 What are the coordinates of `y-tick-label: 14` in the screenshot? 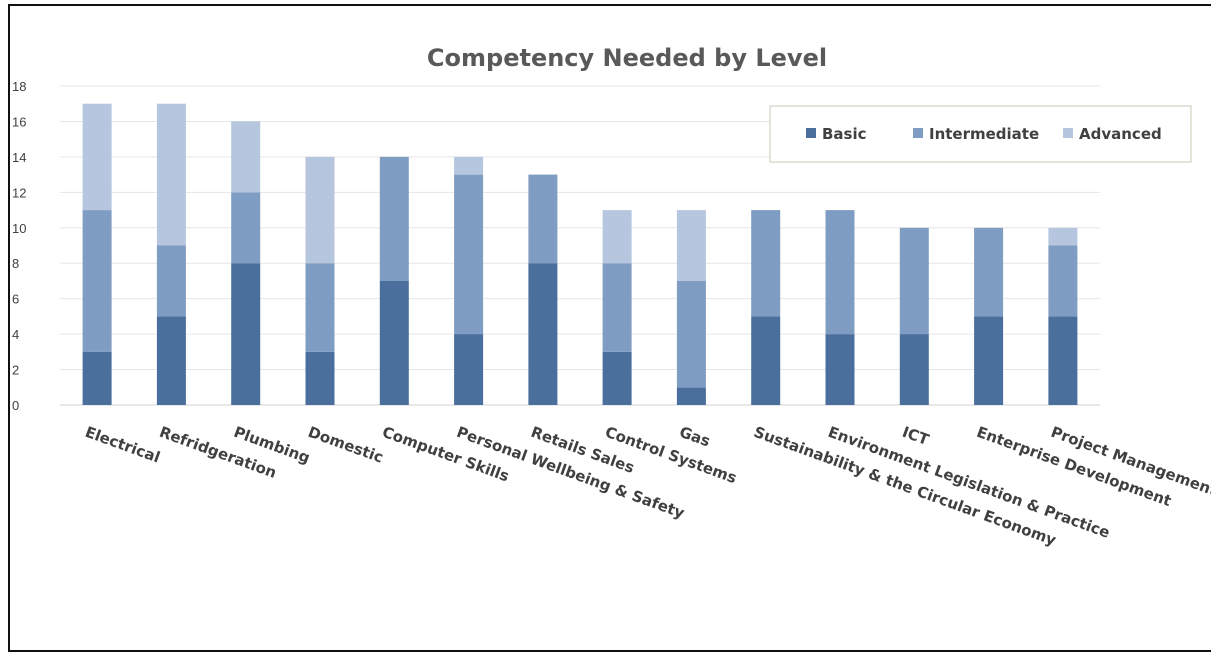 It's located at (19, 157).